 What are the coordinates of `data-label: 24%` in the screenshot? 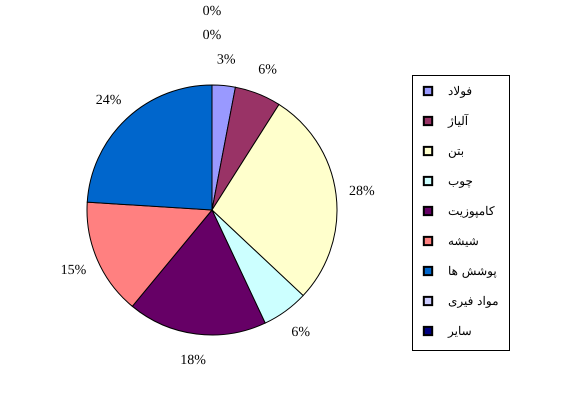 It's located at (109, 100).